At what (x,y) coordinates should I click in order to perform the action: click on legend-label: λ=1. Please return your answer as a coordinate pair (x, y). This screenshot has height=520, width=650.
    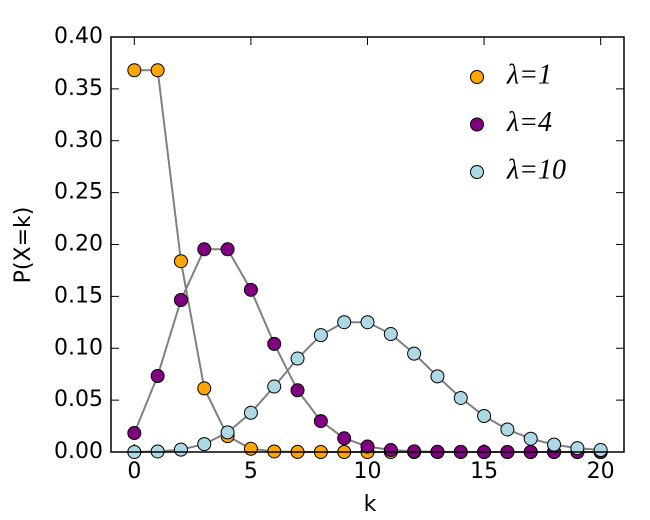
    Looking at the image, I should click on (529, 74).